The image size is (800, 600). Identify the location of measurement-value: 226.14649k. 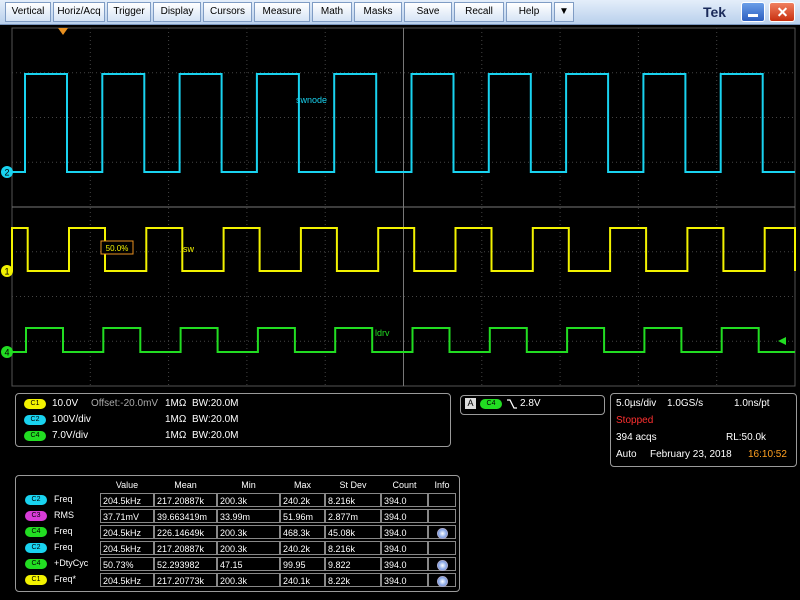
(185, 532).